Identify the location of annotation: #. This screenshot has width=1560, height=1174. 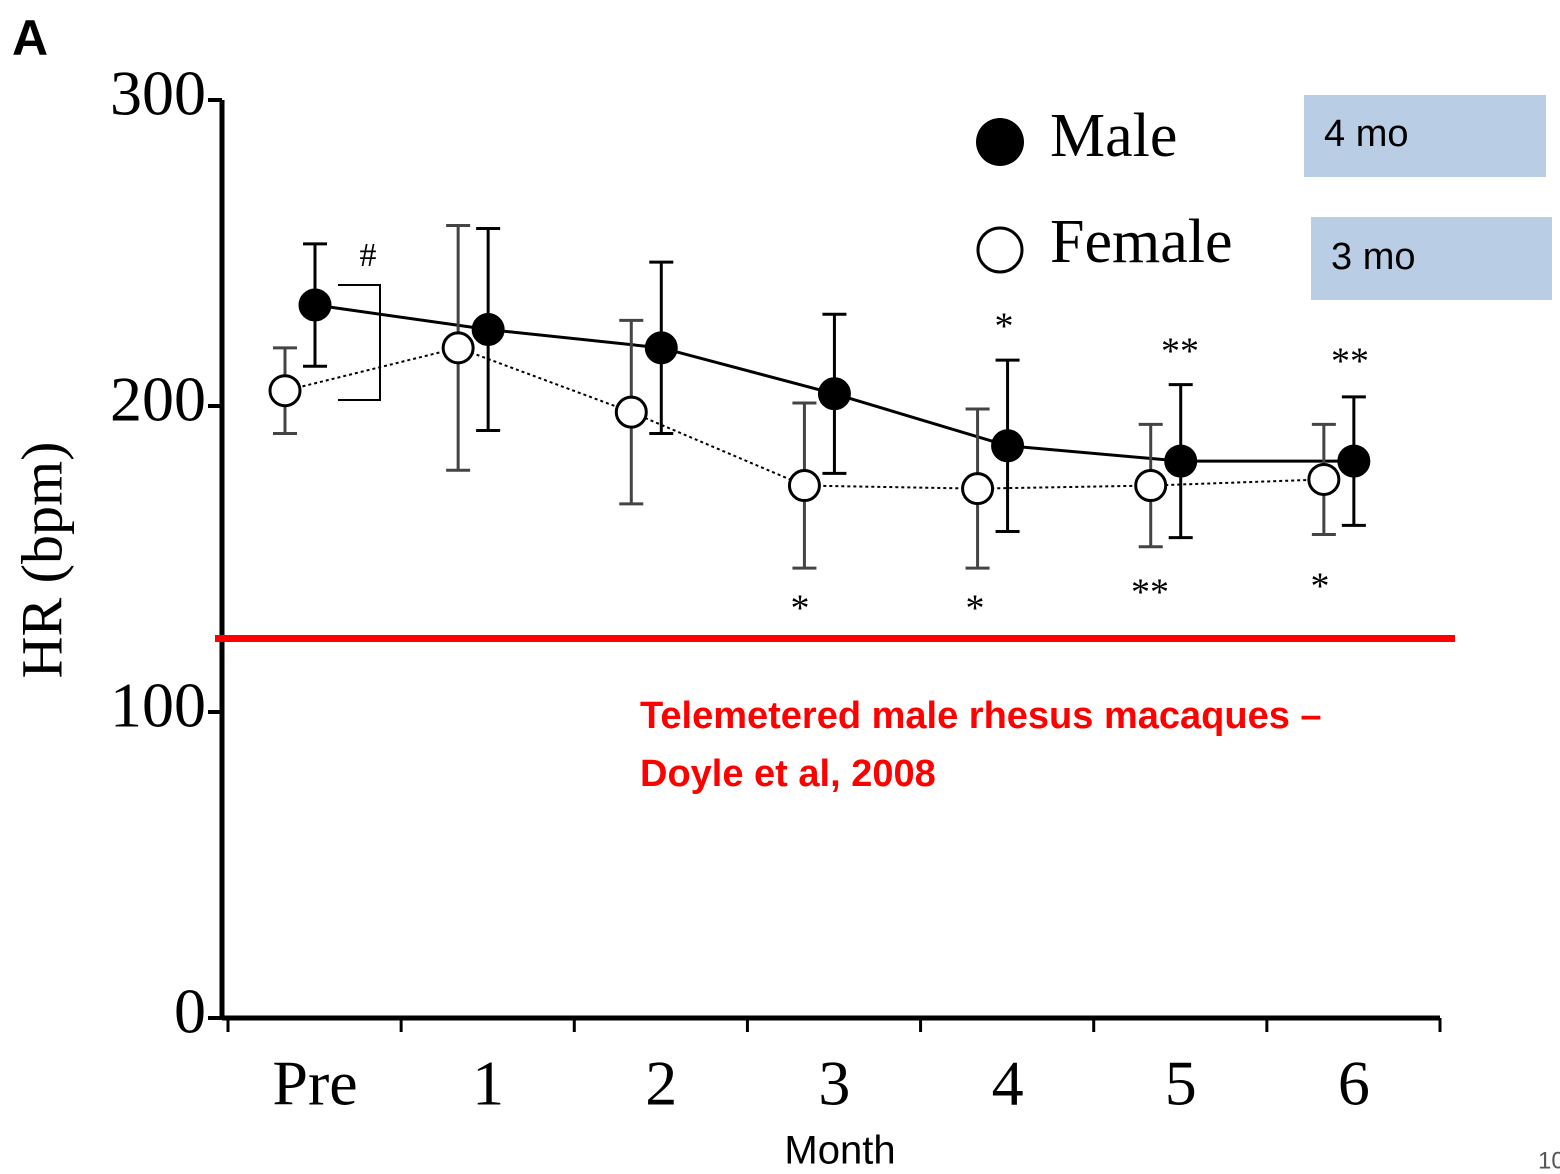
(368, 255).